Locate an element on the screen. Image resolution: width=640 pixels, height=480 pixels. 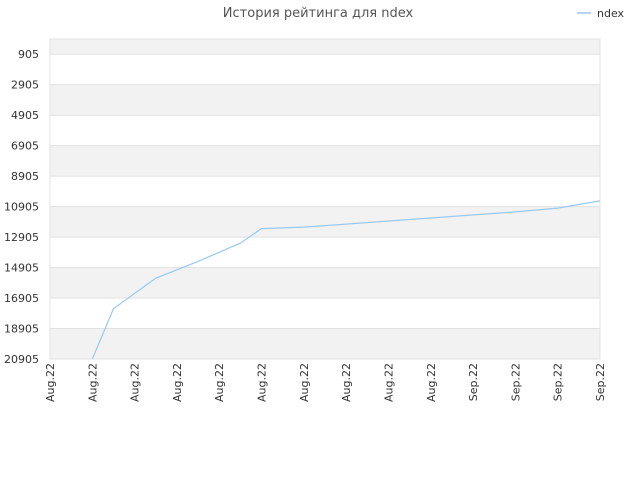
y-tick-label: 6905 is located at coordinates (25, 146).